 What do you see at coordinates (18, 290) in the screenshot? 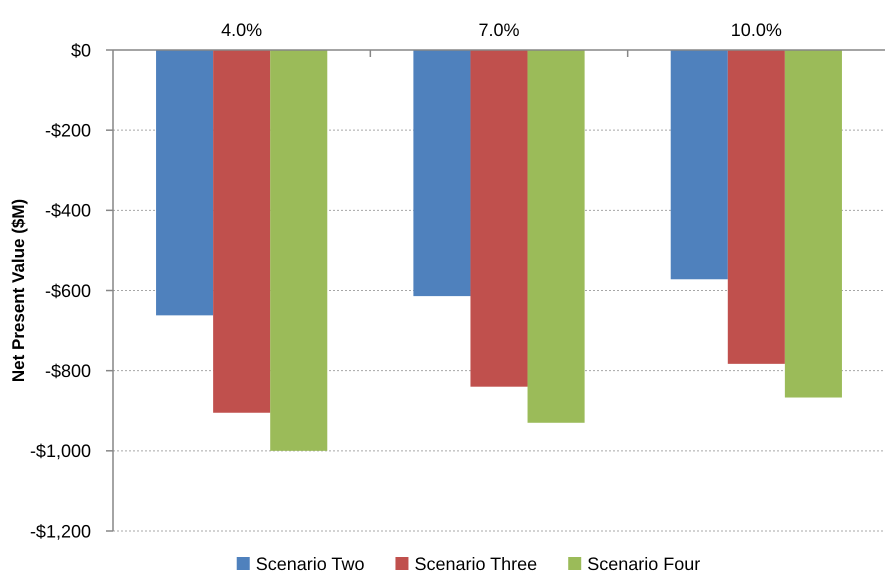
I see `y-axis-title: Net Present Value ($M)` at bounding box center [18, 290].